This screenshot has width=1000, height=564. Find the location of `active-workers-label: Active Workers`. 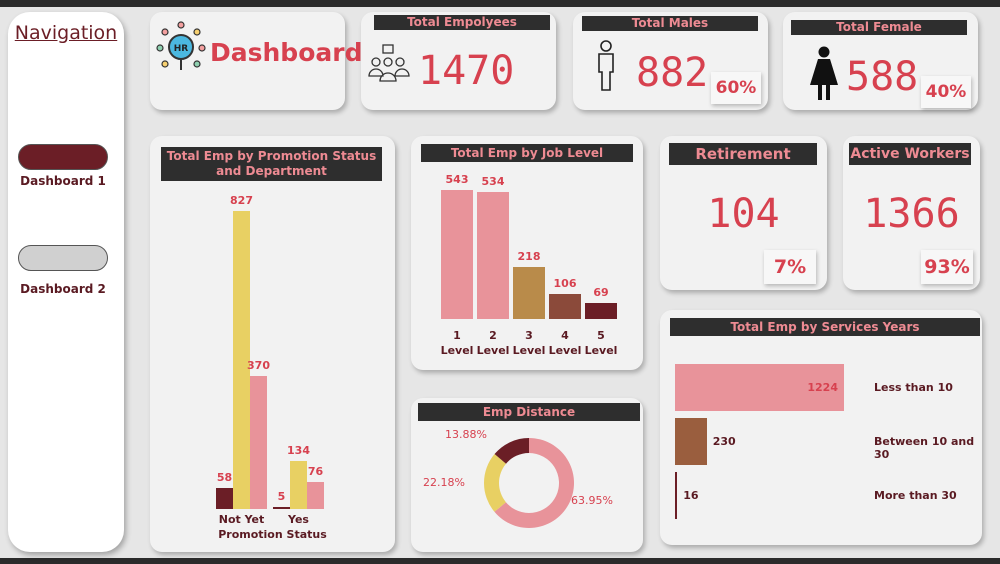

active-workers-label: Active Workers is located at coordinates (910, 154).